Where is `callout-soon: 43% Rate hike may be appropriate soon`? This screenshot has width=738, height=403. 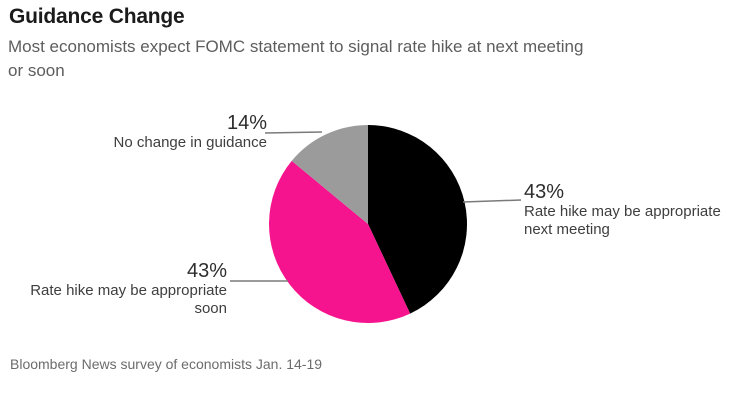
callout-soon: 43% Rate hike may be appropriate soon is located at coordinates (113, 289).